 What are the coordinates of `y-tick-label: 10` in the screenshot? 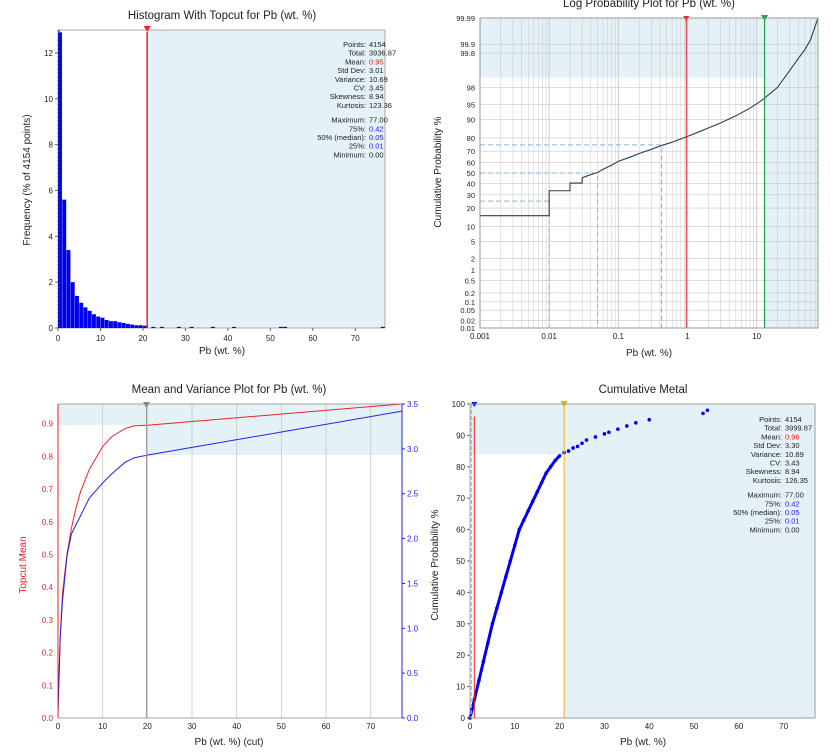 It's located at (48, 99).